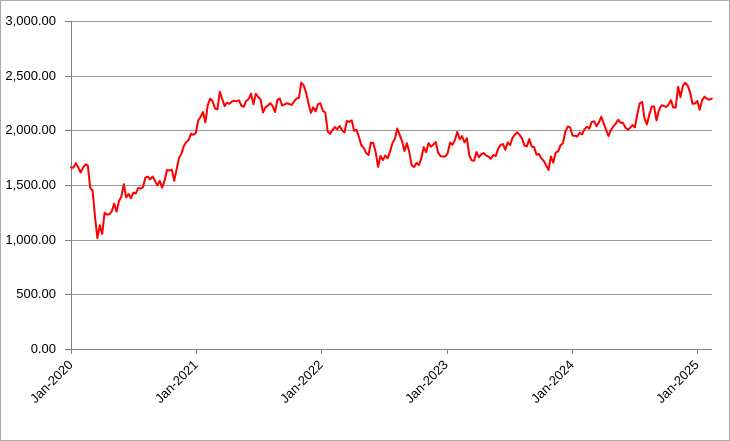  I want to click on y-axis-tick-label: 1,500.00, so click(30, 184).